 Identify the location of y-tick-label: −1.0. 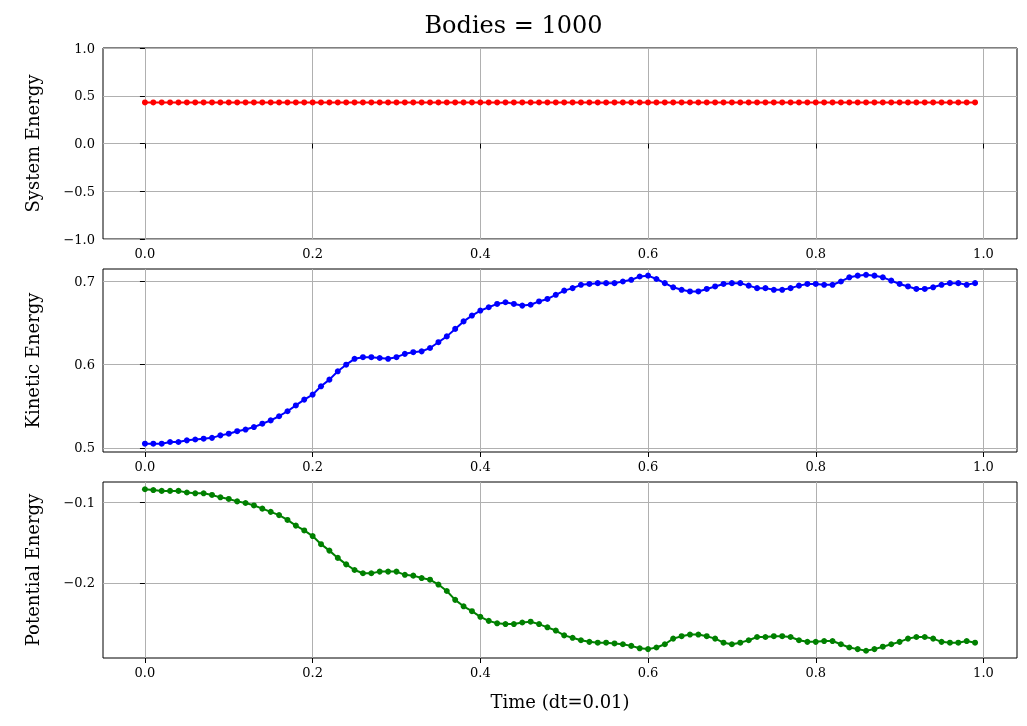
(79, 239).